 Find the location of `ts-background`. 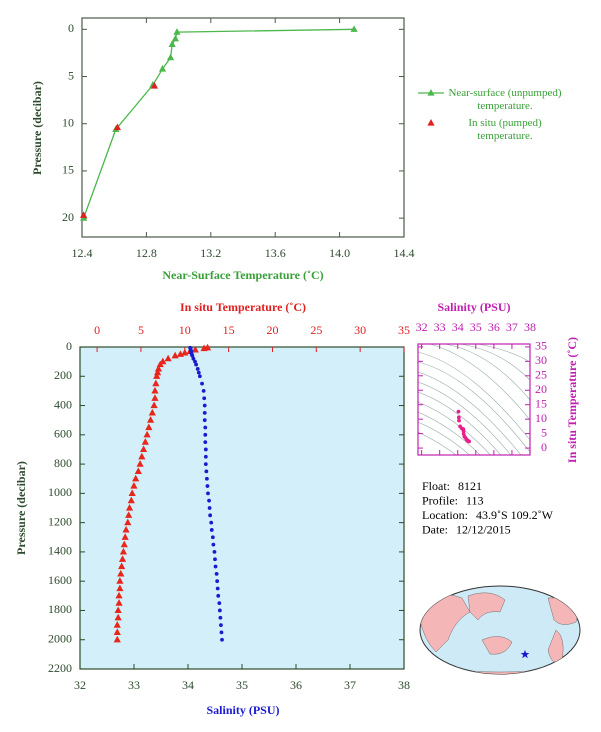

ts-background is located at coordinates (474, 399).